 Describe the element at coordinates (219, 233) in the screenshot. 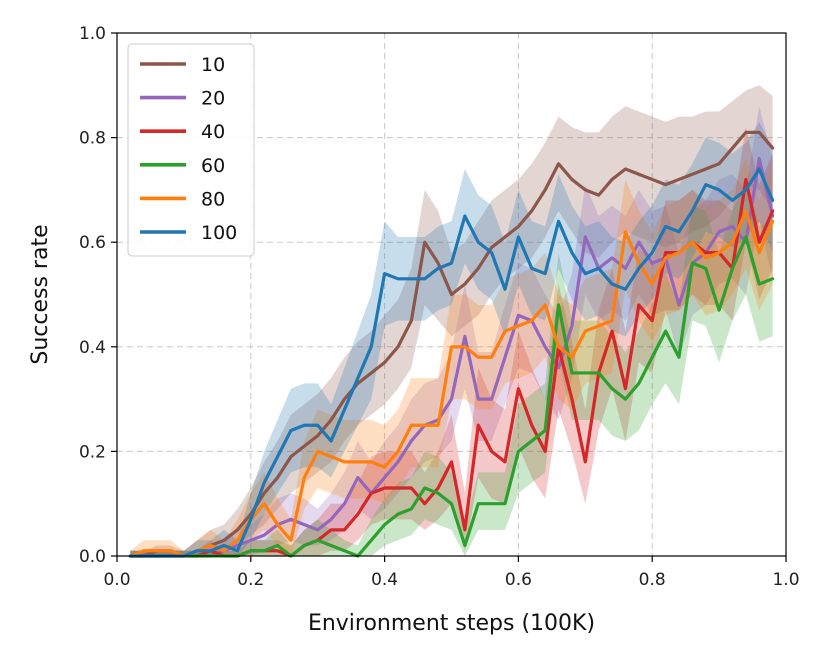

I see `legend-label-100: 100` at that location.